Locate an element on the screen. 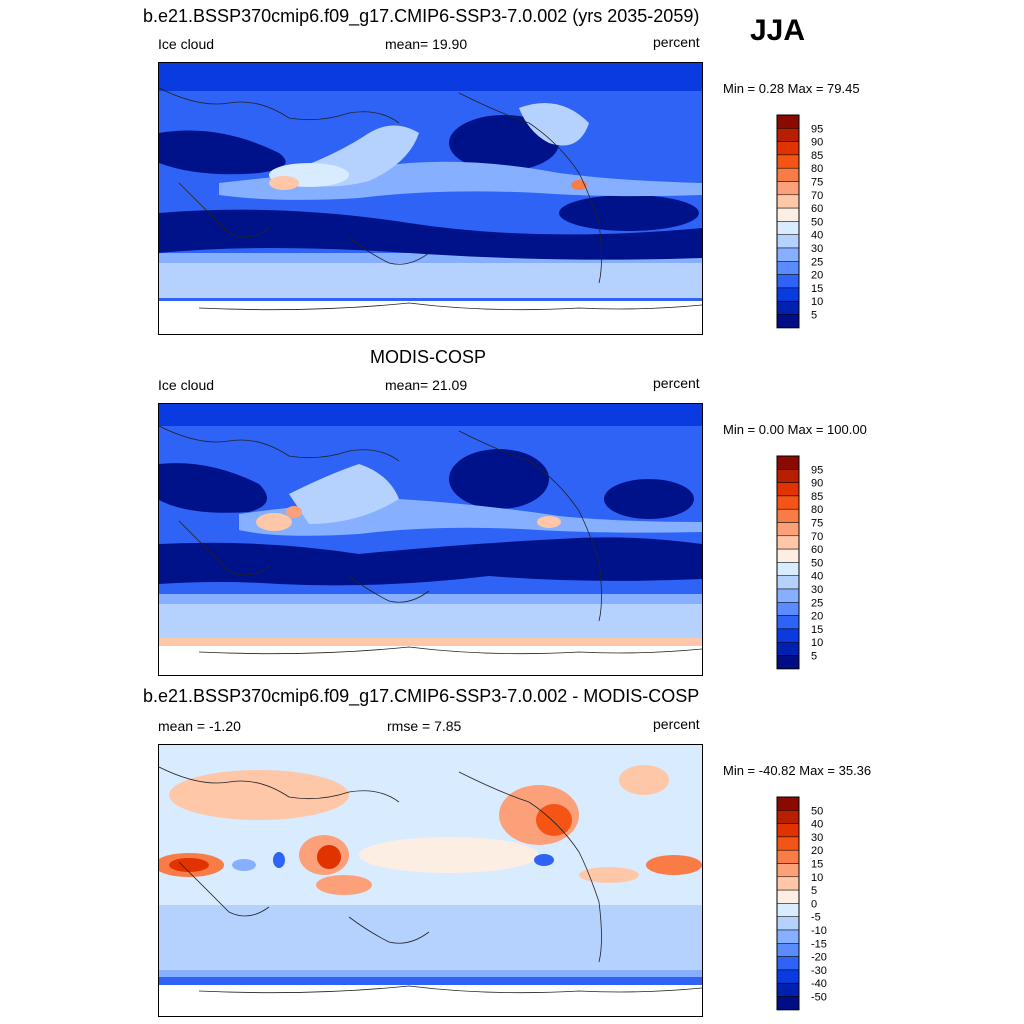  panel-3-minmax: Min = -40.82 Max = 35.36 is located at coordinates (797, 770).